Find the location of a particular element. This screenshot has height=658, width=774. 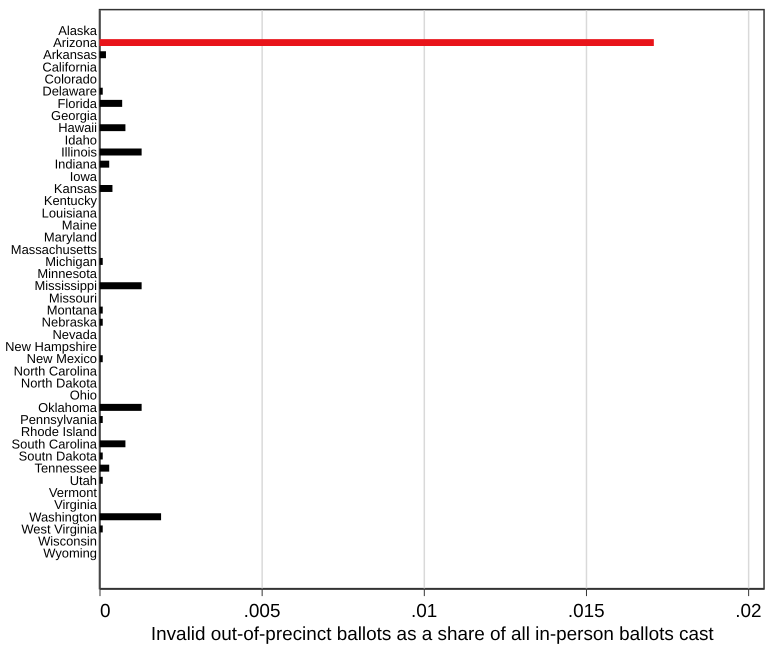

y-tick-label: Maine is located at coordinates (79, 224).